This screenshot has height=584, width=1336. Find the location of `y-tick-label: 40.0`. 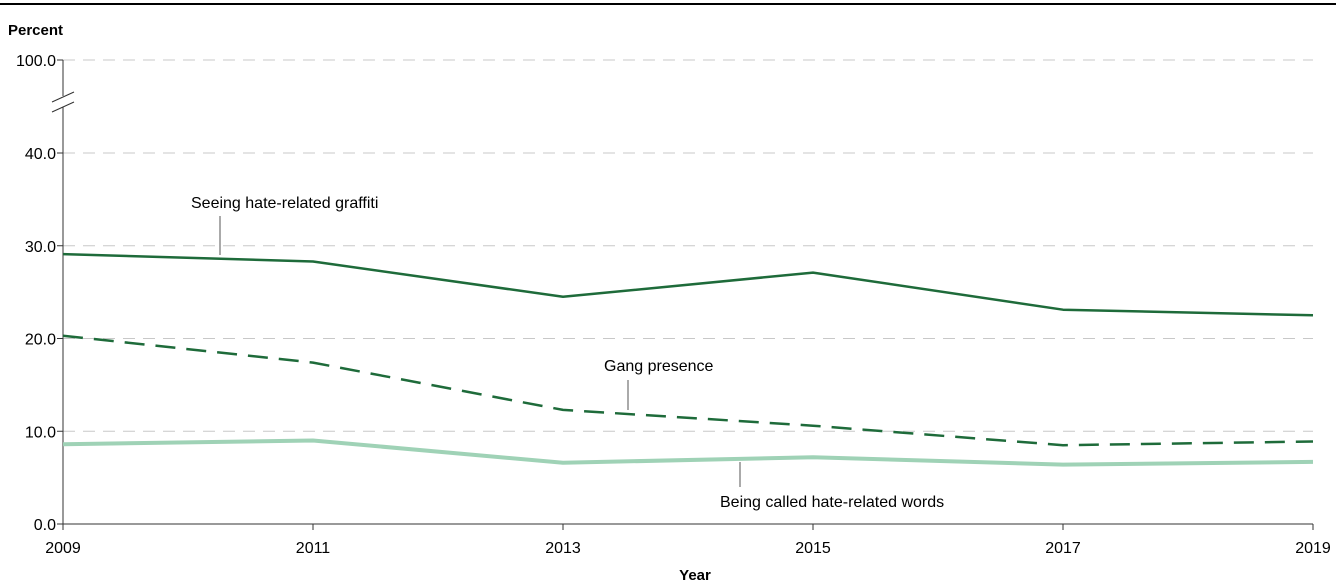

y-tick-label: 40.0 is located at coordinates (40, 154).